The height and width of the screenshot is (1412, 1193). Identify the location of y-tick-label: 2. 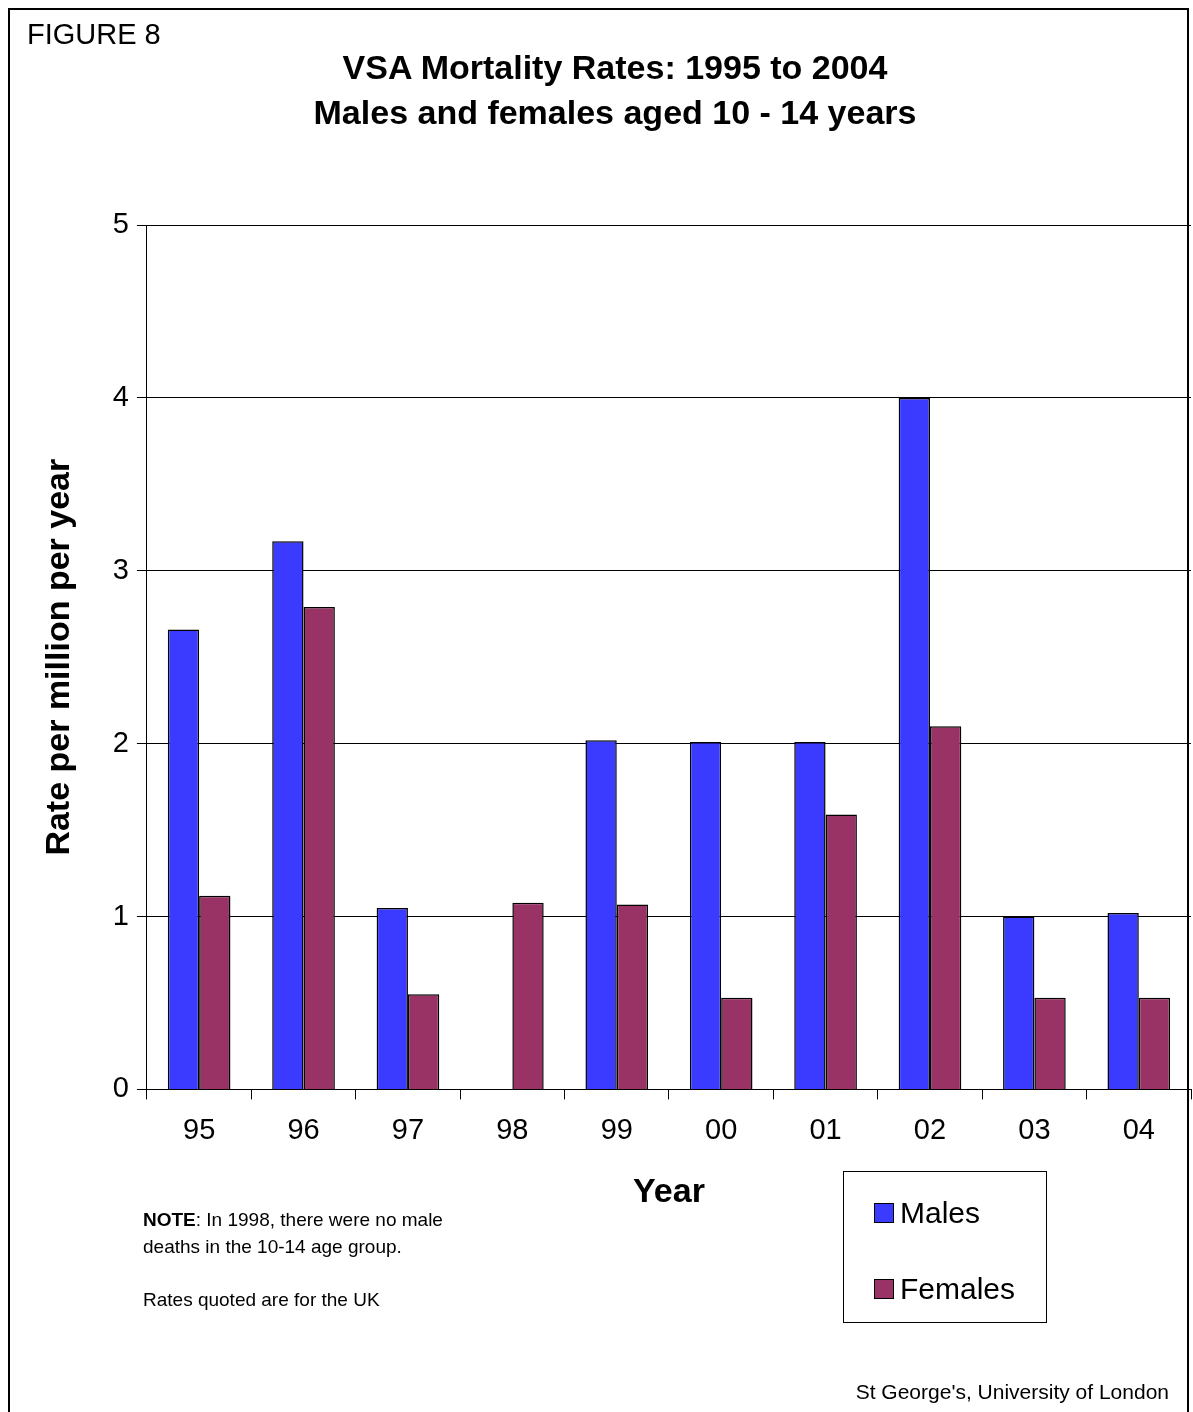
(120, 741).